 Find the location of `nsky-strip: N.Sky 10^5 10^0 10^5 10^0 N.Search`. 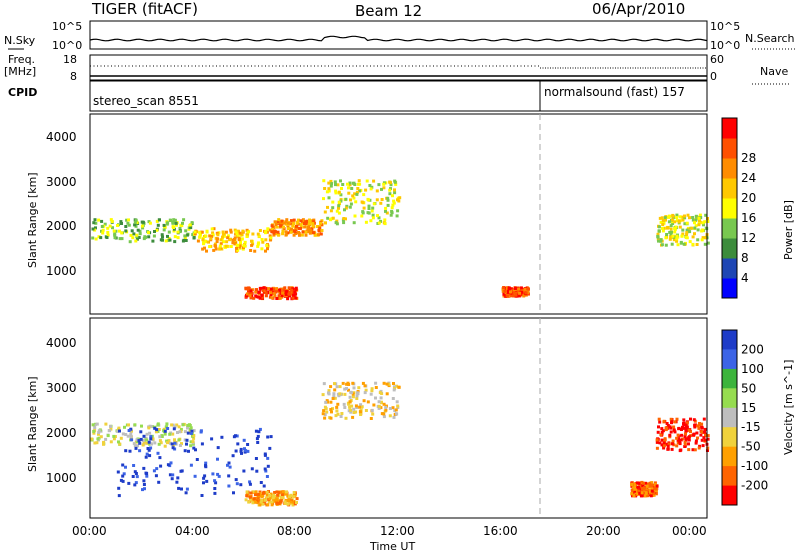

nsky-strip: N.Sky 10^5 10^0 10^5 10^0 N.Search is located at coordinates (400, 36).